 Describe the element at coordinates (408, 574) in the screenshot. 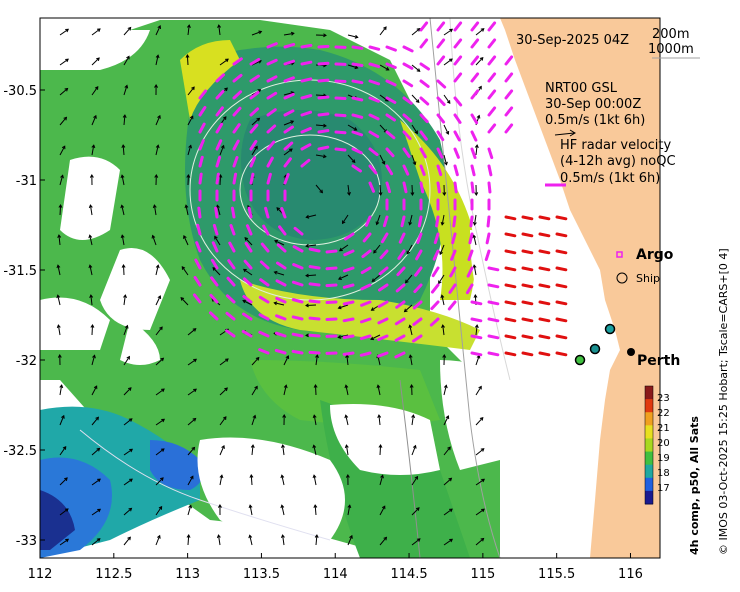

I see `x-tick-label: 114.5` at that location.